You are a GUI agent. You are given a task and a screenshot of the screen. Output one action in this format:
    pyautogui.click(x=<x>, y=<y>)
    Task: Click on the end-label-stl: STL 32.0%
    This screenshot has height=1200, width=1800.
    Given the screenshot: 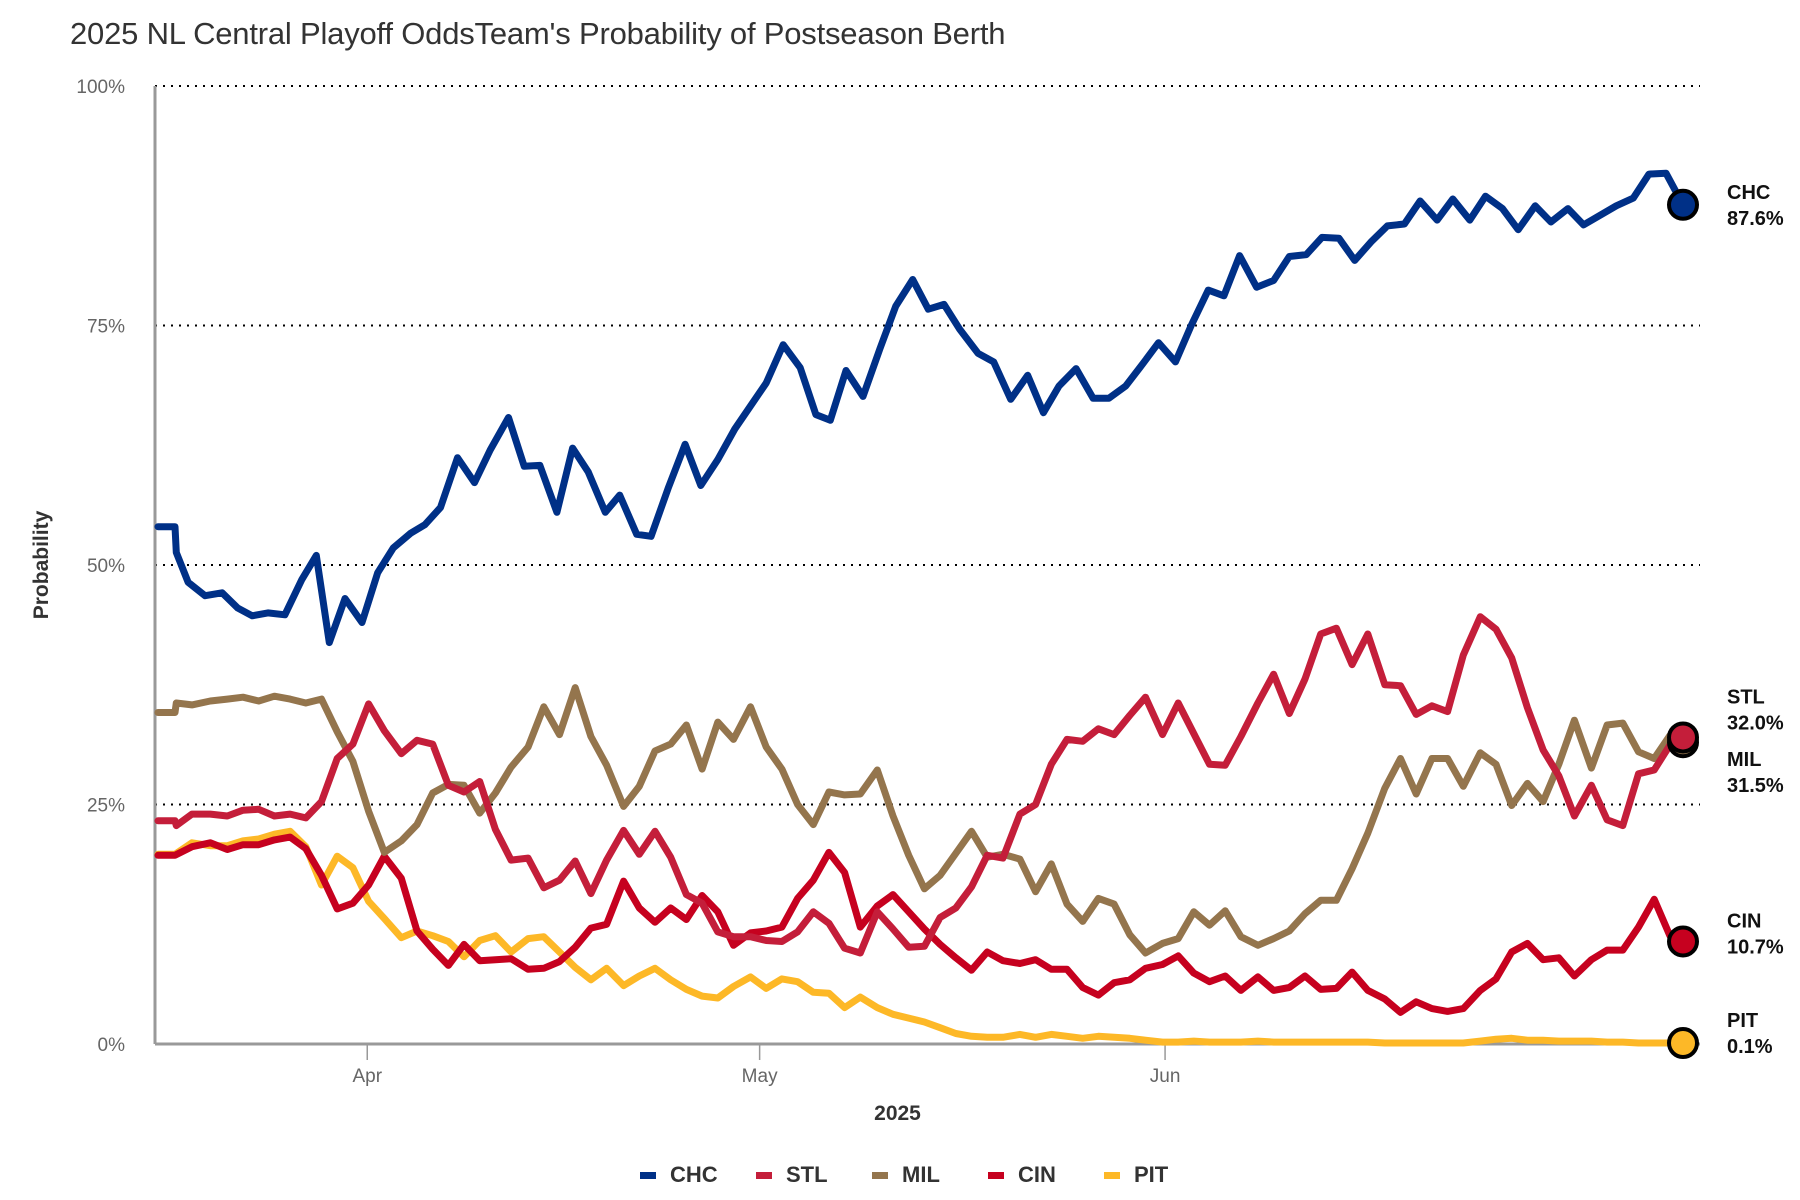 What is the action you would take?
    pyautogui.click(x=1755, y=710)
    